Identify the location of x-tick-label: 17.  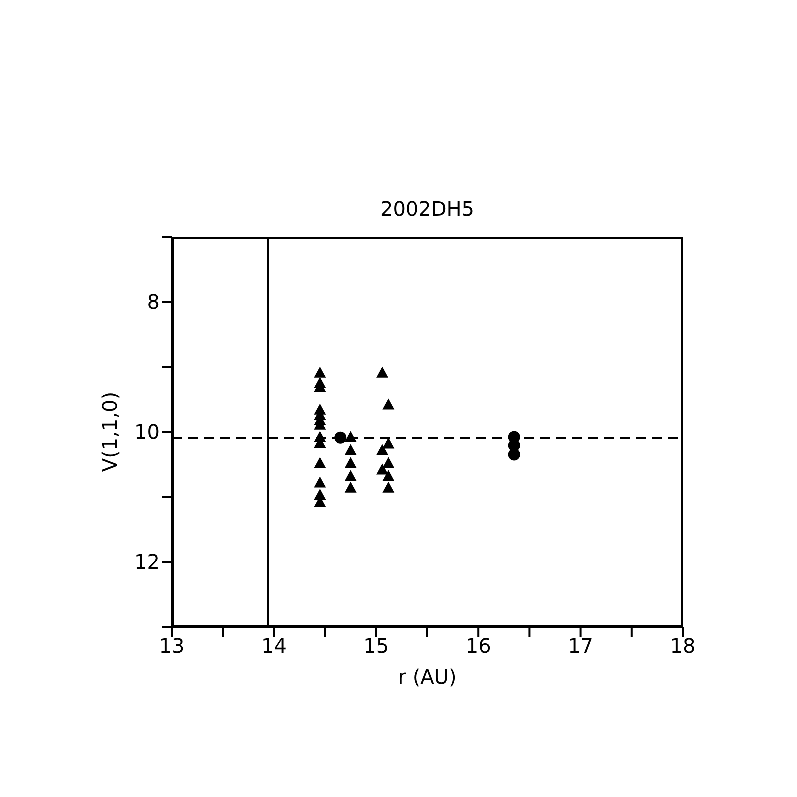
(581, 646).